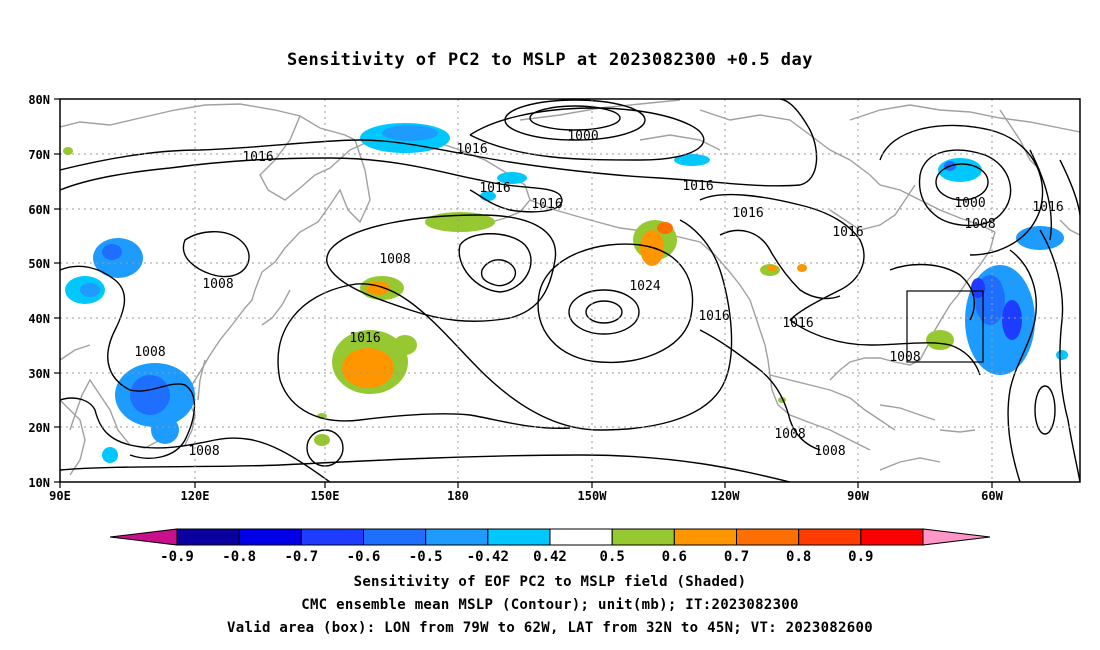 The width and height of the screenshot is (1100, 650). Describe the element at coordinates (956, 537) in the screenshot. I see `colorbar-max-triangle` at that location.